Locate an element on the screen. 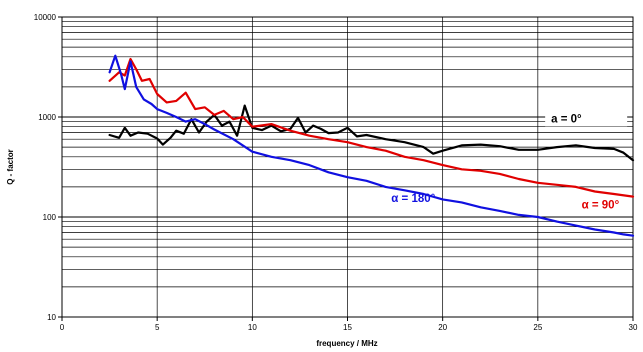 The width and height of the screenshot is (643, 352). x-tick-label: 10 is located at coordinates (252, 327).